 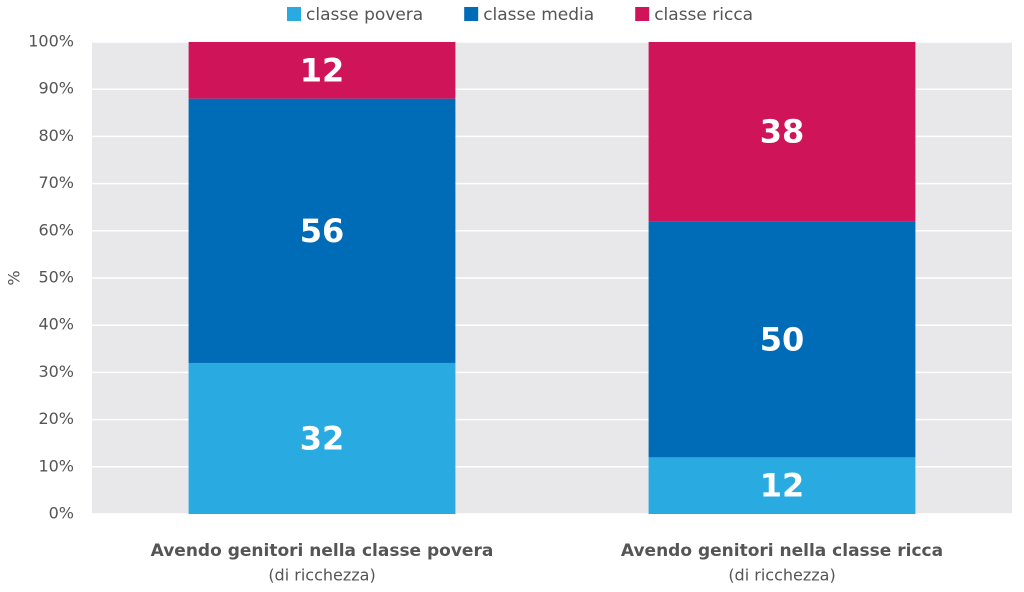 What do you see at coordinates (56, 88) in the screenshot?
I see `y-tick-label: 90%` at bounding box center [56, 88].